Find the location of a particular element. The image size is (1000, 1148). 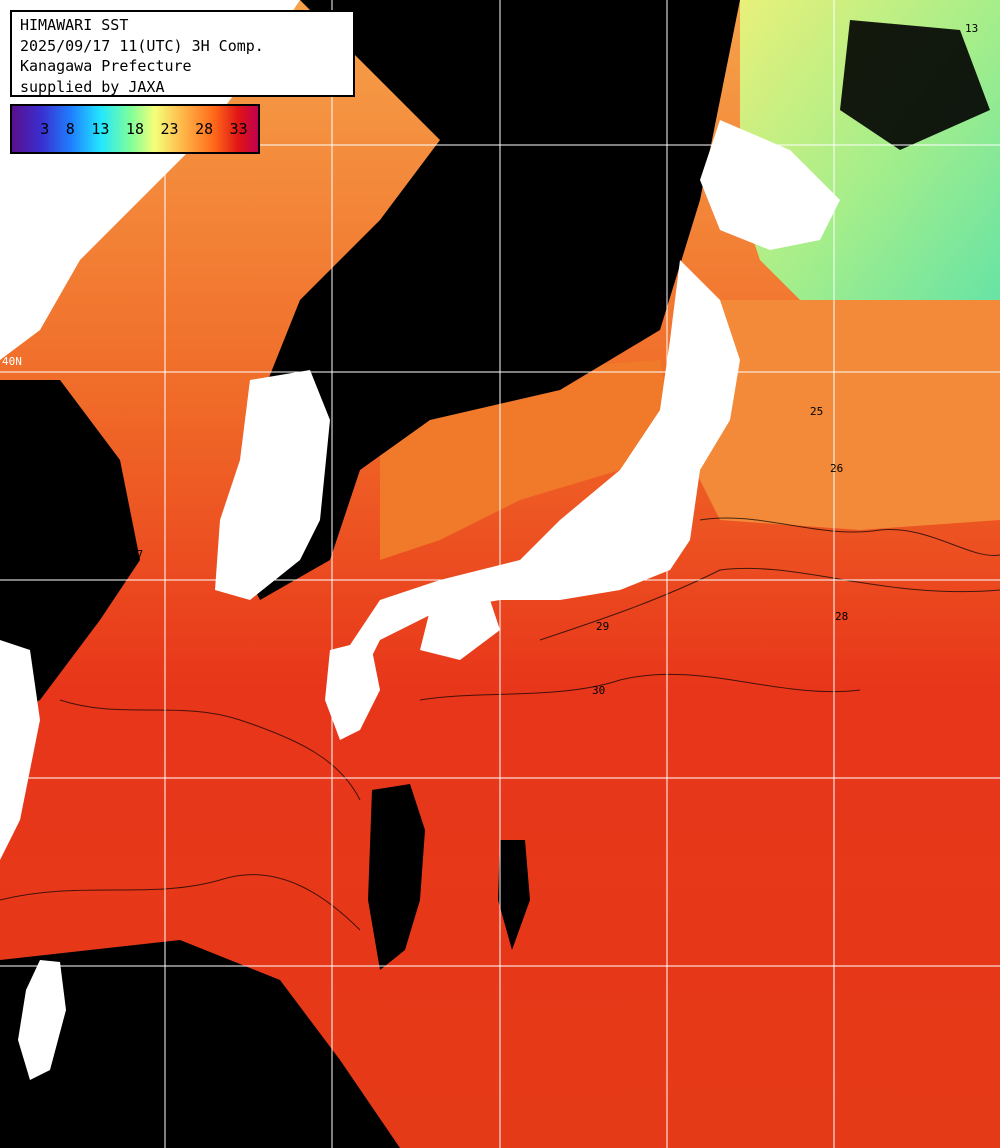

cloud-west is located at coordinates (70, 550).